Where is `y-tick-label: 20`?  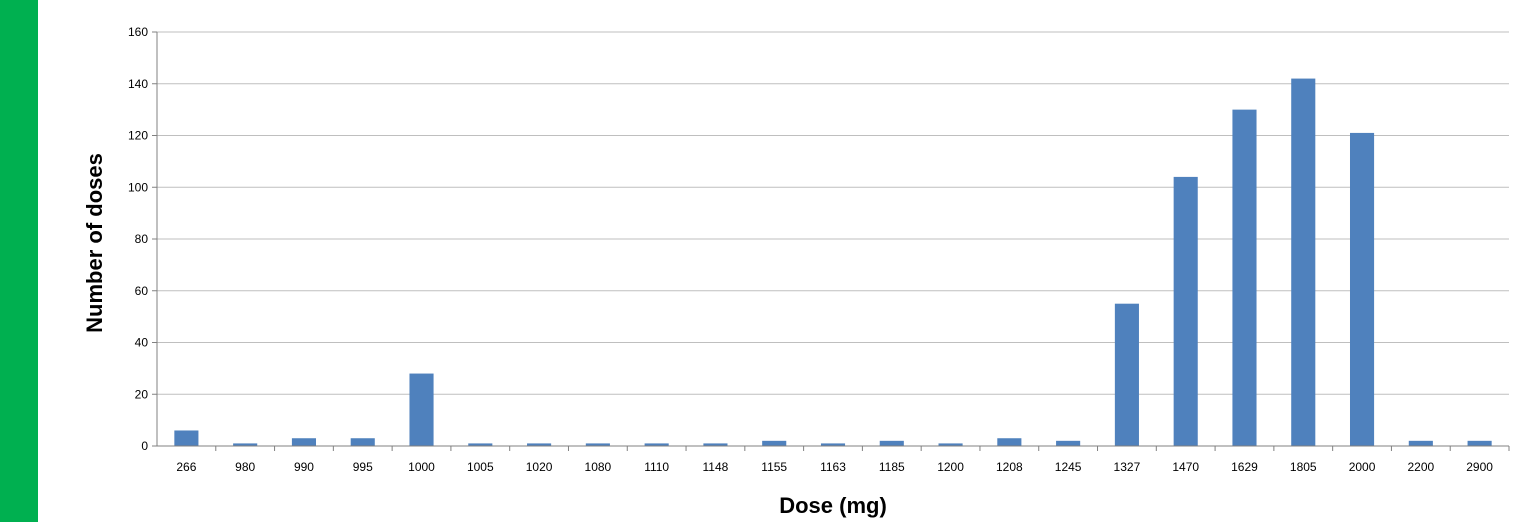
y-tick-label: 20 is located at coordinates (142, 394).